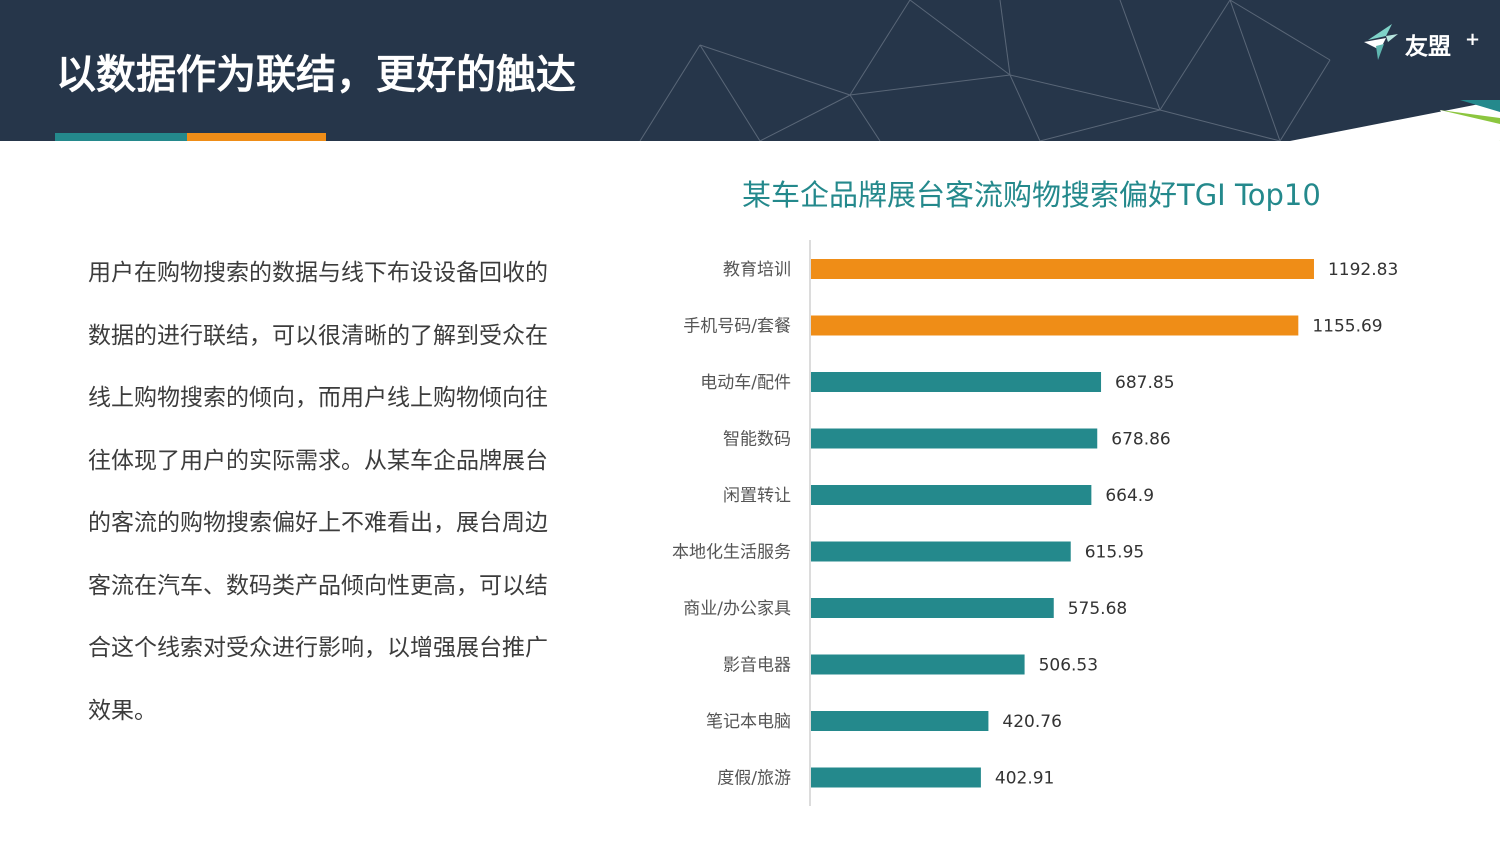 The width and height of the screenshot is (1500, 844). What do you see at coordinates (1031, 722) in the screenshot?
I see `value-label: 420.76` at bounding box center [1031, 722].